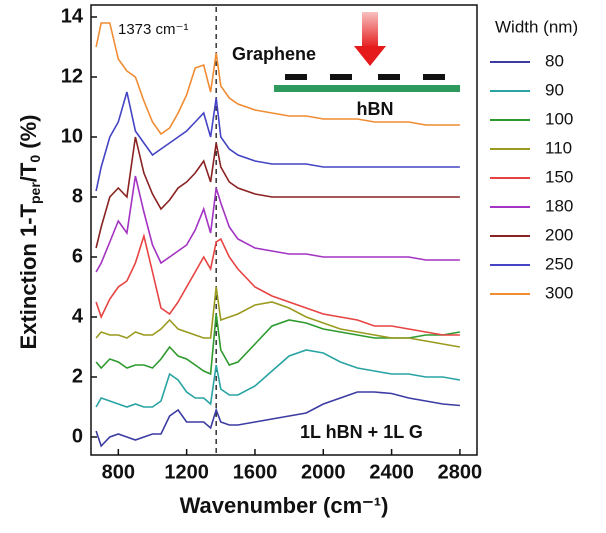 The image size is (606, 533). What do you see at coordinates (35, 193) in the screenshot?
I see `y-title-sub: per` at bounding box center [35, 193].